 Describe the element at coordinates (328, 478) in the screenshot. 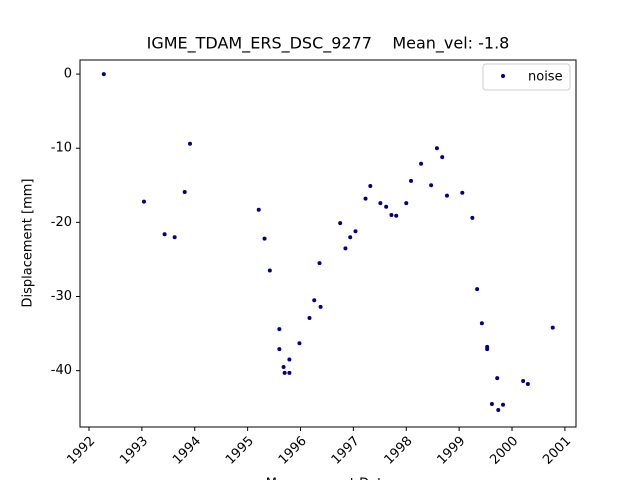

I see `x-axis-label: Measurement Date` at that location.